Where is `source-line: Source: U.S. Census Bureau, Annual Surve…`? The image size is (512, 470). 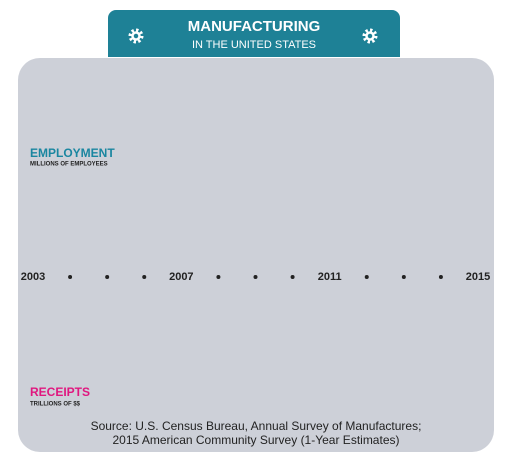 source-line: Source: U.S. Census Bureau, Annual Surve… is located at coordinates (256, 426).